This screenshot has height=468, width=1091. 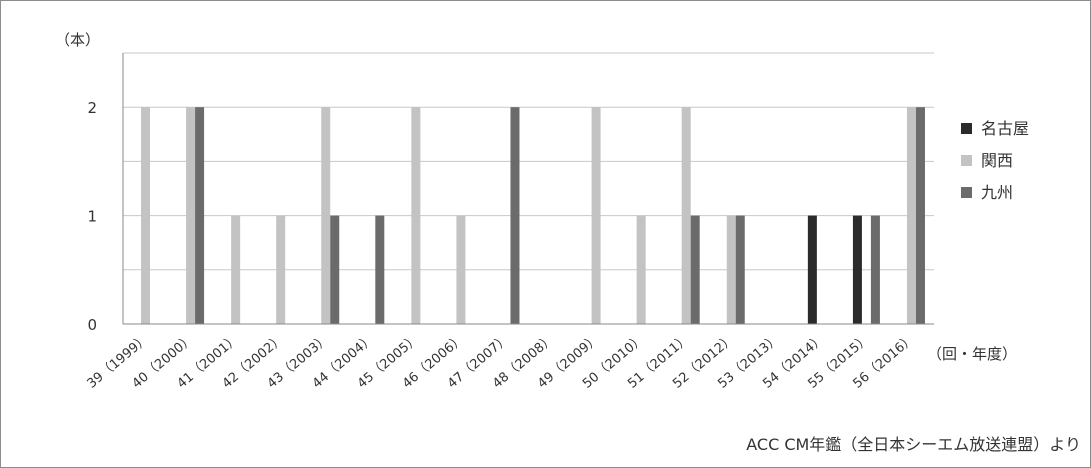 I want to click on bar-九州-5, so click(x=380, y=269).